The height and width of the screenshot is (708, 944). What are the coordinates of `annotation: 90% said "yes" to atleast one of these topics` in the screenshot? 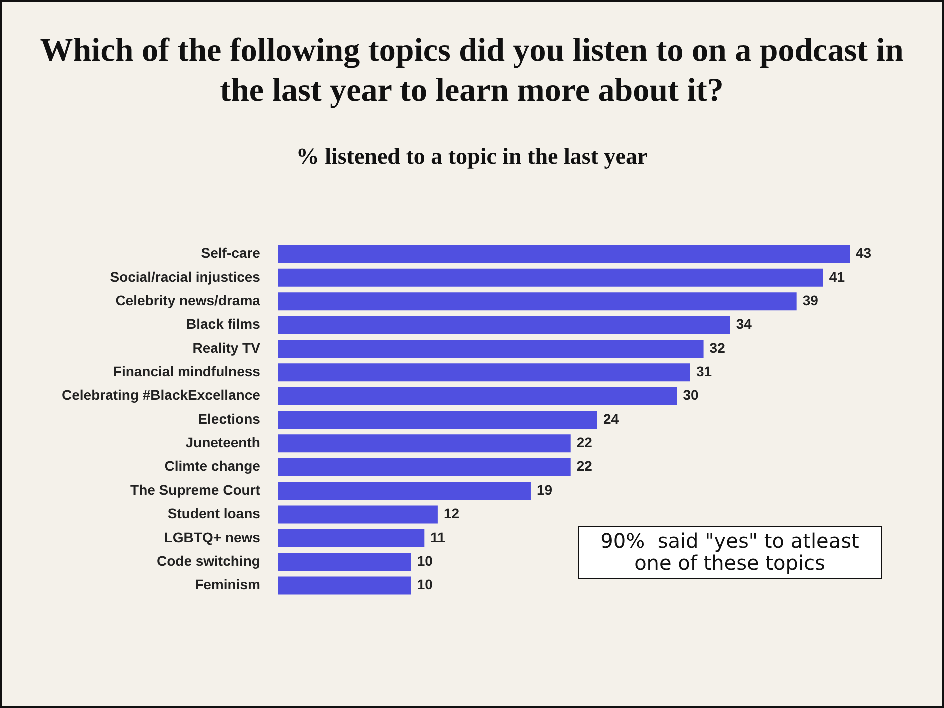 It's located at (730, 552).